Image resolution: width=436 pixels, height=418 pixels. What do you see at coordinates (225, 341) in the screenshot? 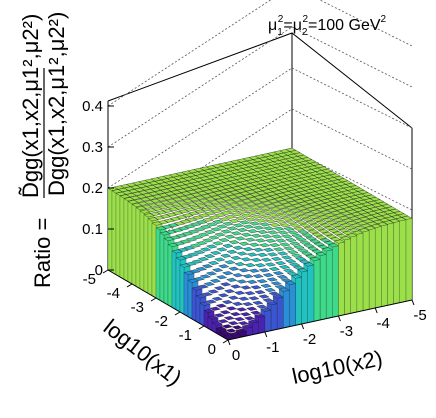
I see `x1-tick-mark` at bounding box center [225, 341].